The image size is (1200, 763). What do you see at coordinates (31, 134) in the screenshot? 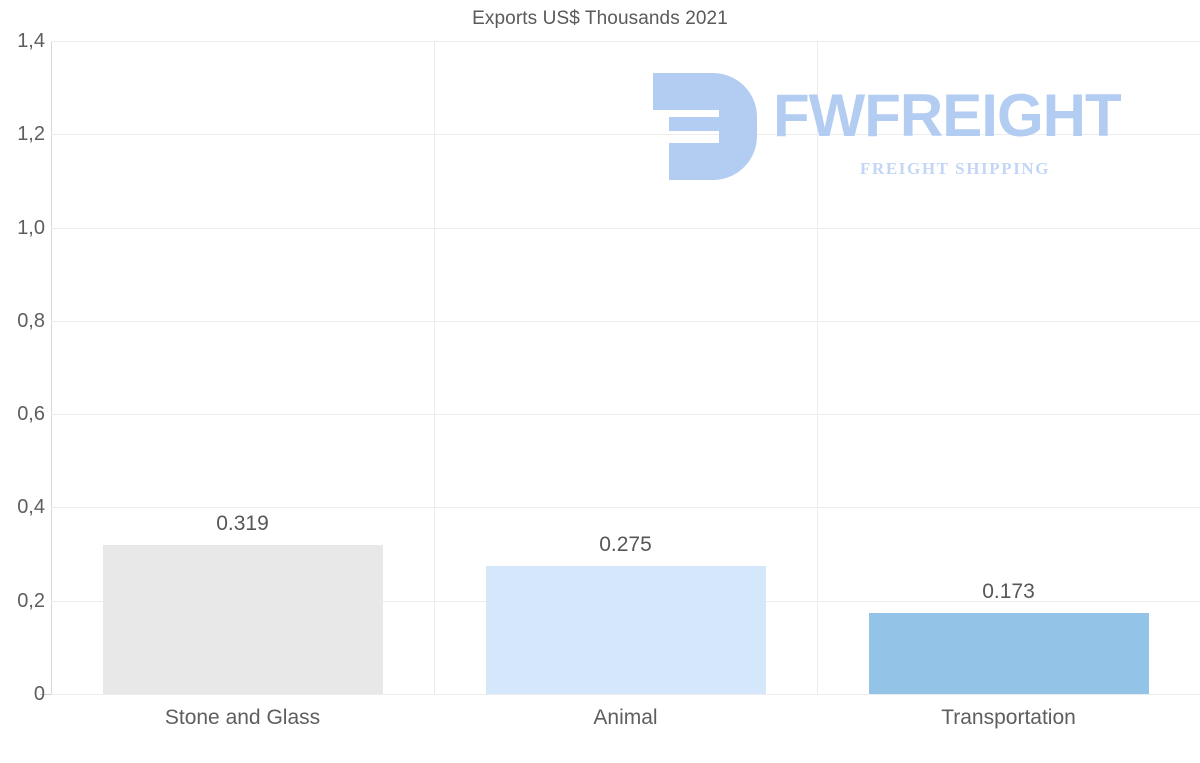
I see `y-axis-tick-label: 1,2` at bounding box center [31, 134].